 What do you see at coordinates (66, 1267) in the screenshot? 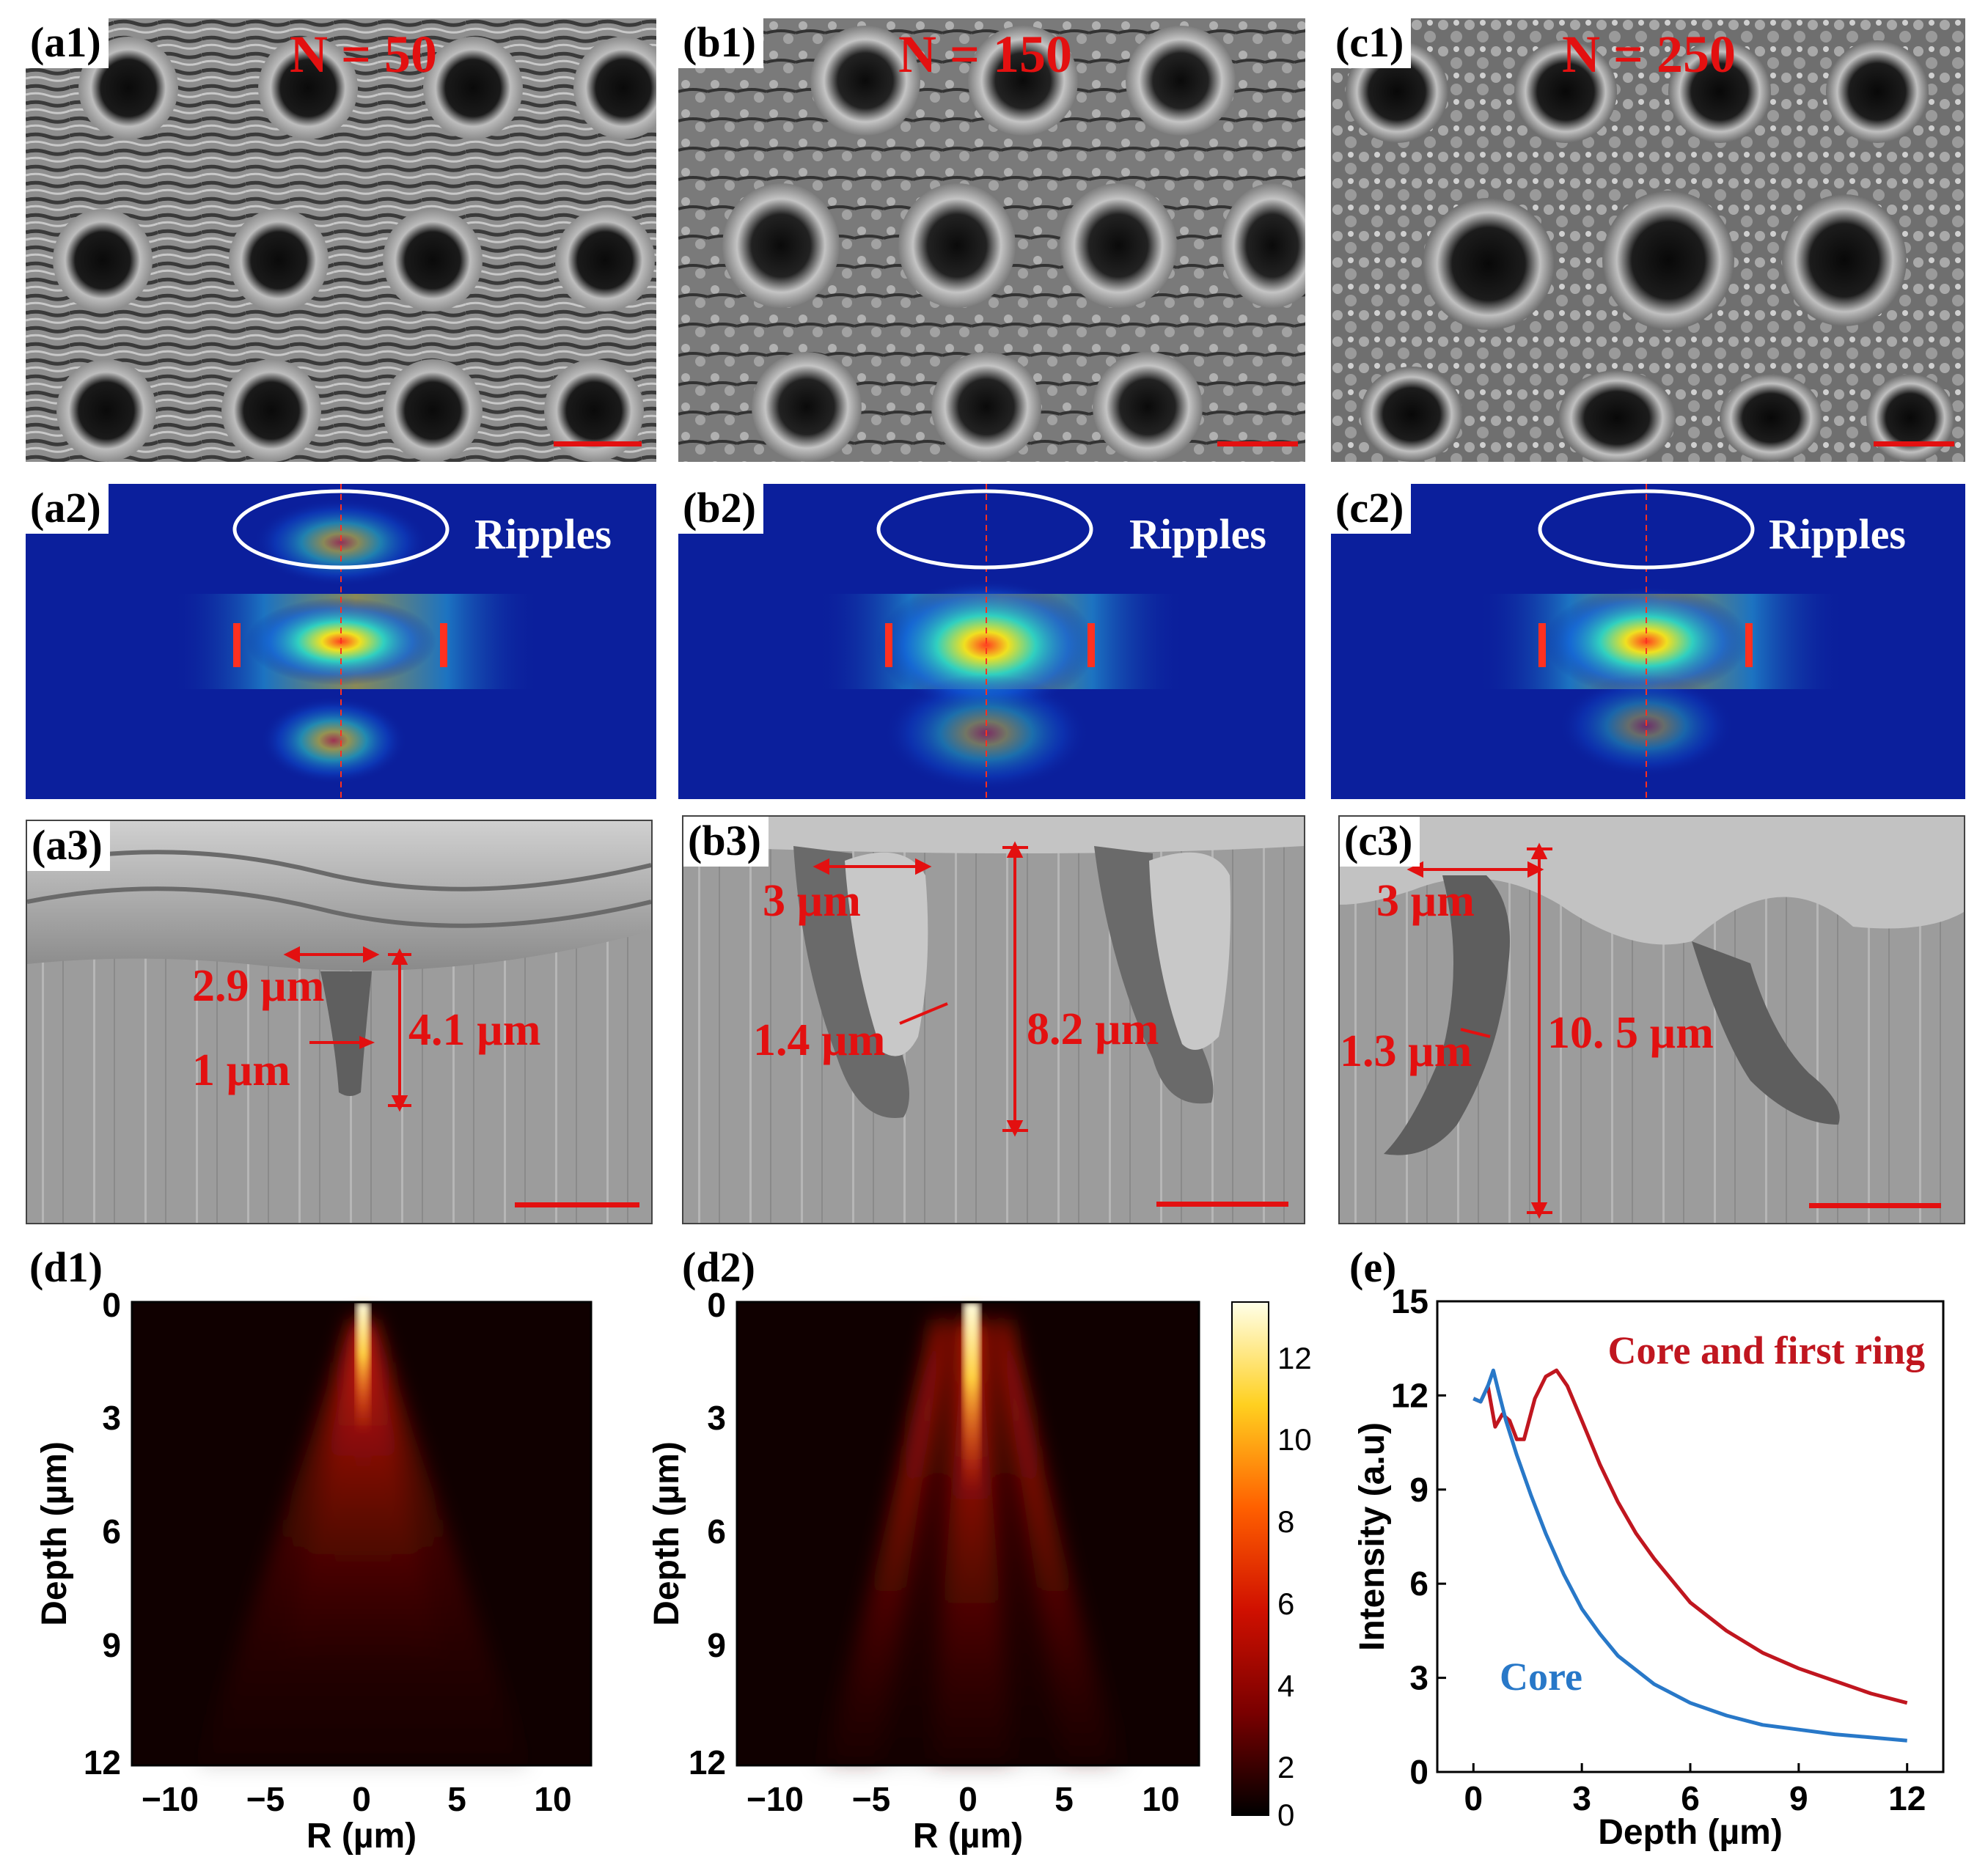
I see `panel-label-d1: (d1)` at bounding box center [66, 1267].